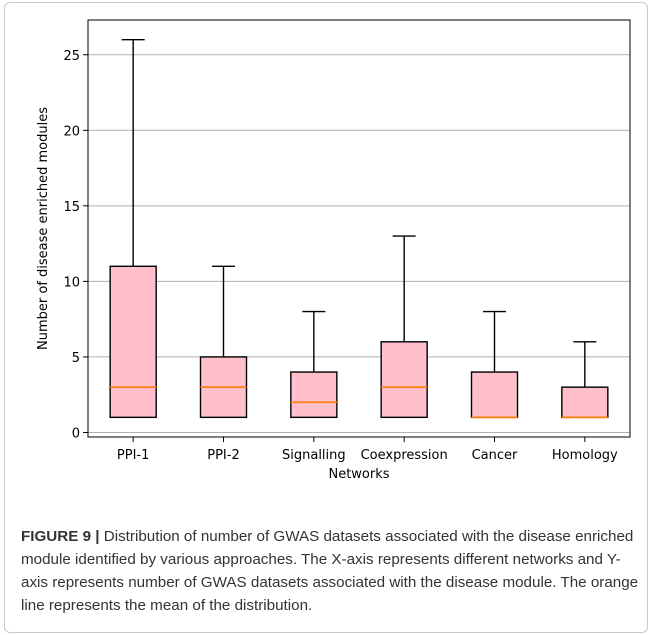 This screenshot has height=635, width=652. What do you see at coordinates (71, 131) in the screenshot?
I see `y-tick-label: 20` at bounding box center [71, 131].